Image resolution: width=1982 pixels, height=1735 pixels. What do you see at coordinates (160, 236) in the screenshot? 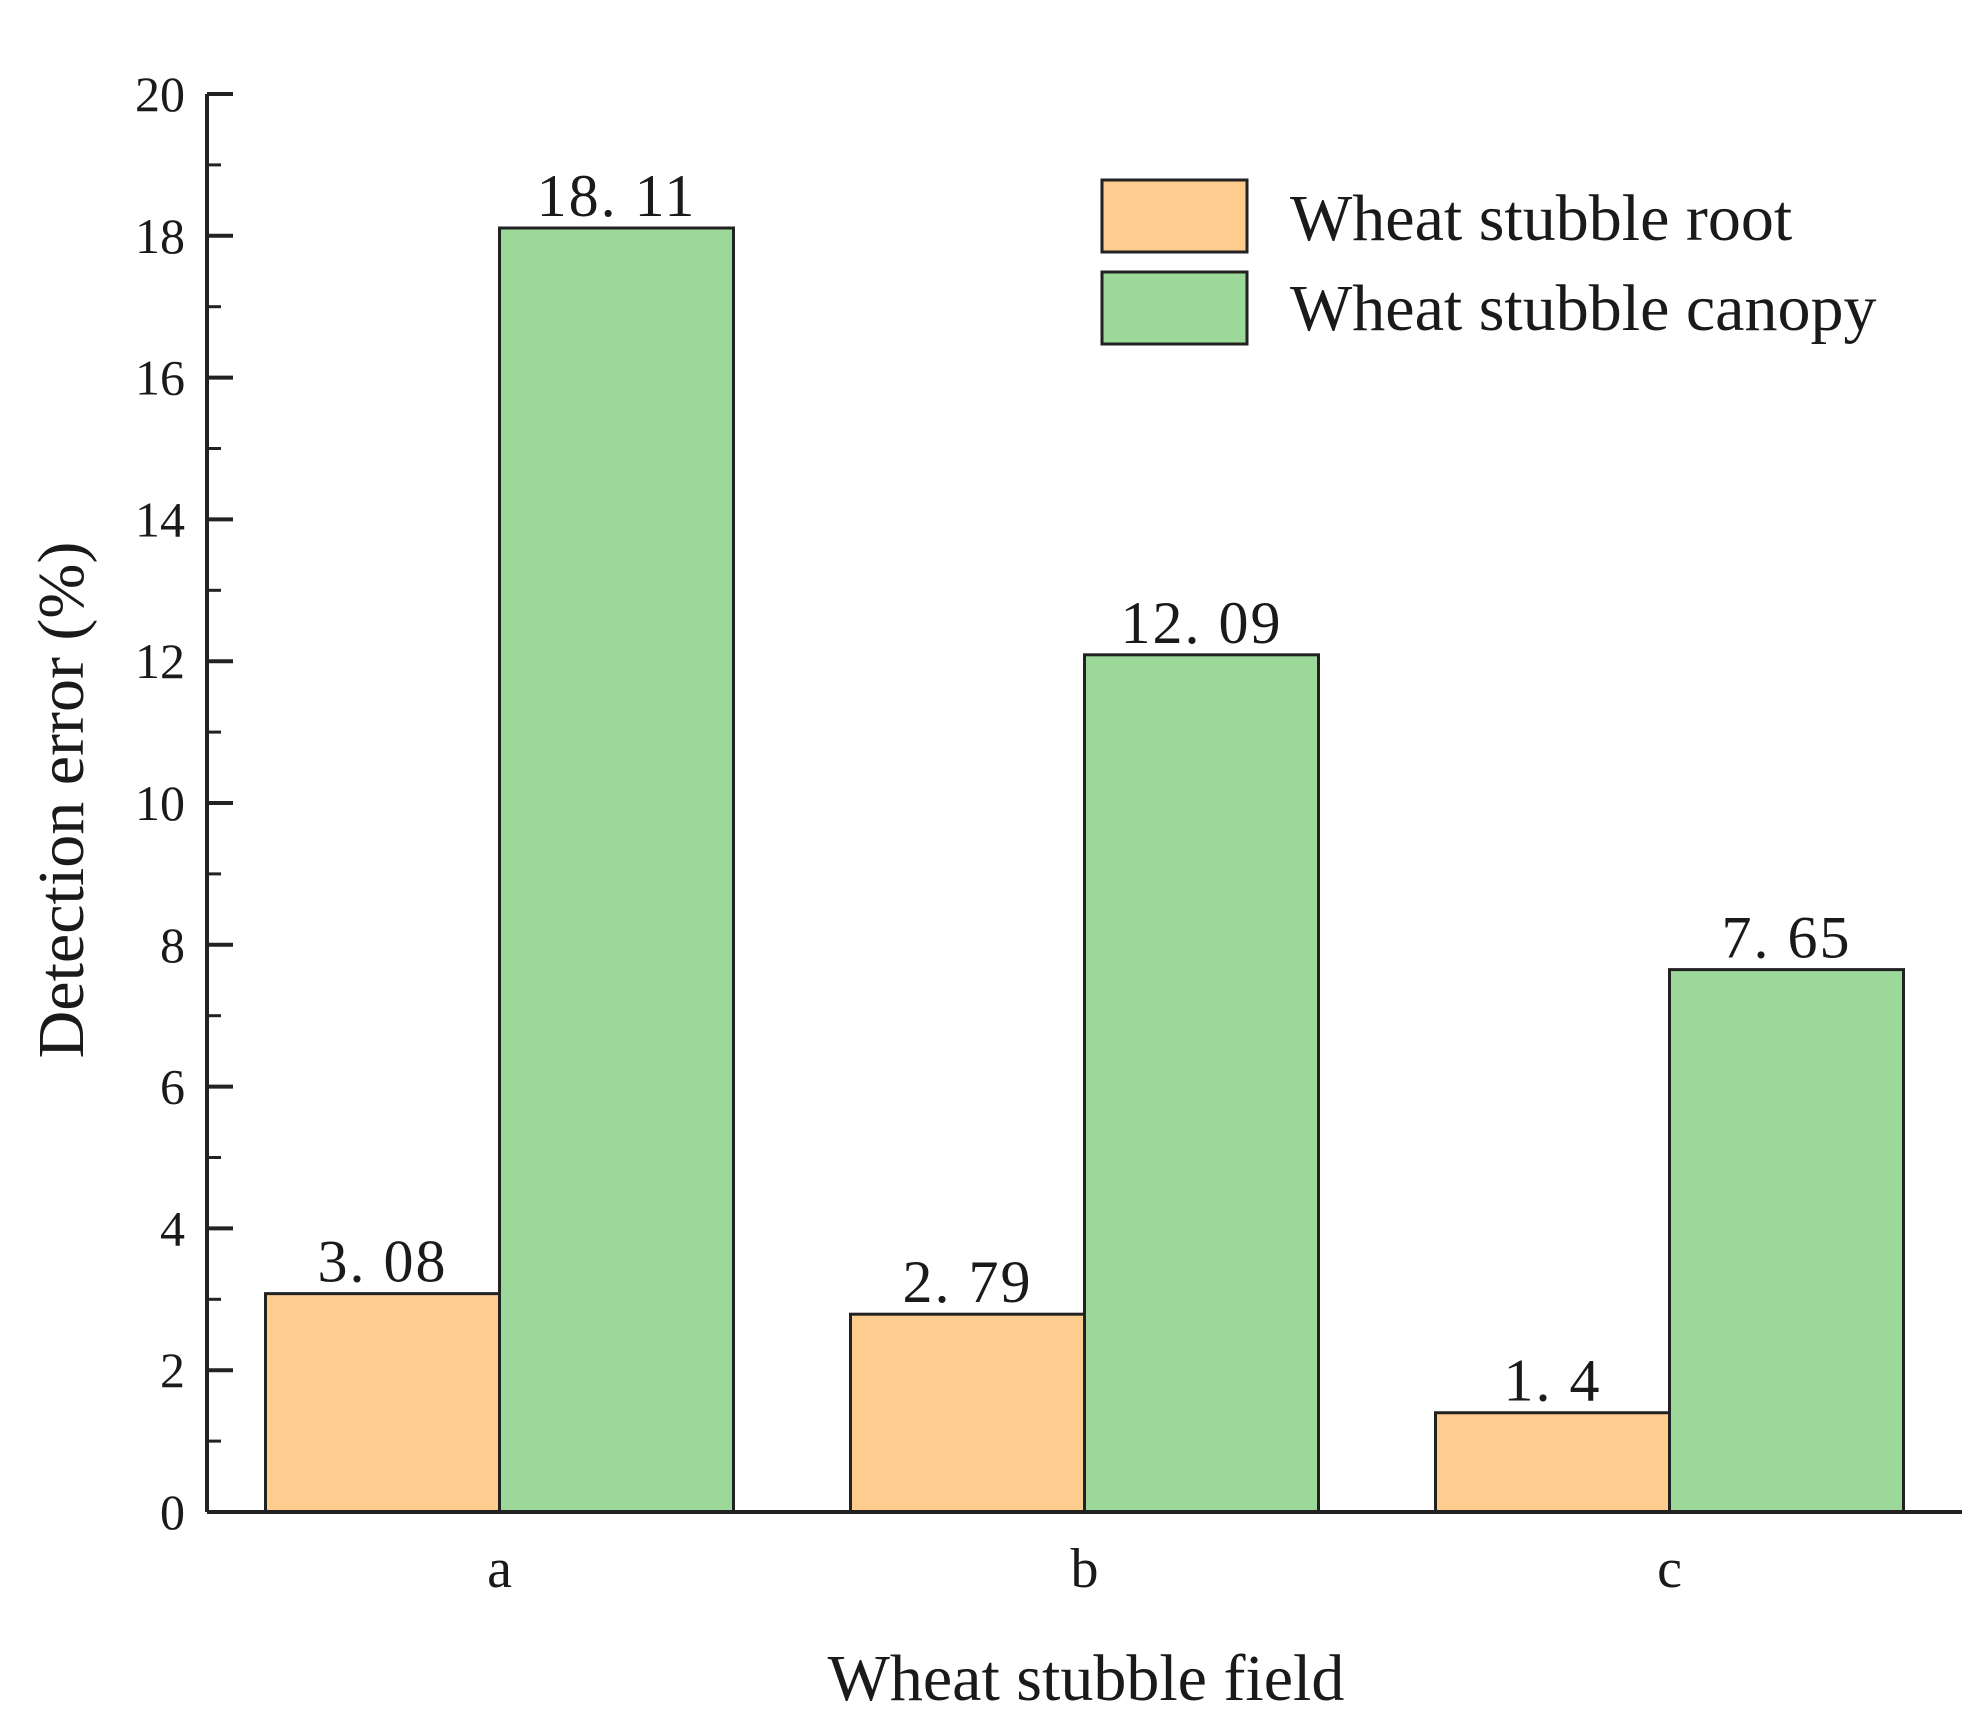
I see `y-tick-label: 18` at bounding box center [160, 236].